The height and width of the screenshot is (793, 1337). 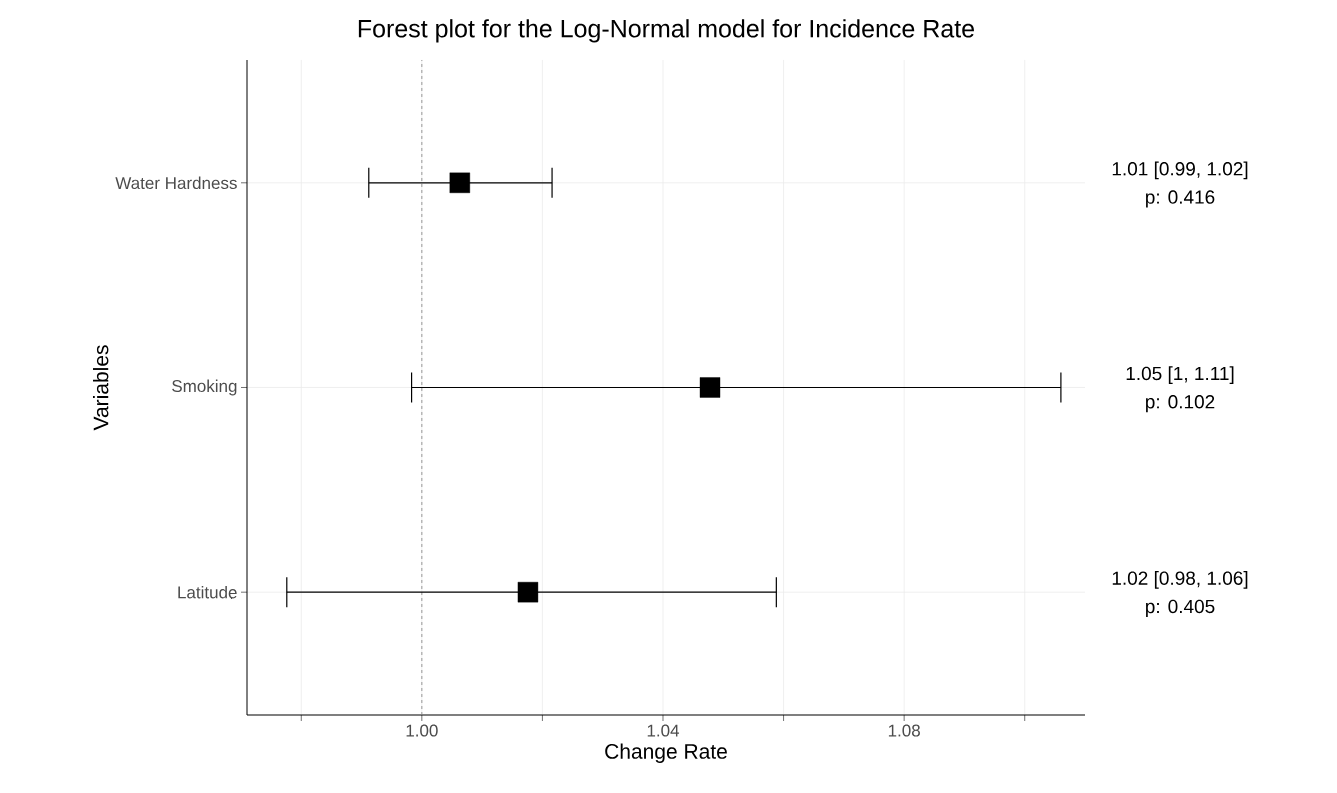 I want to click on y-axis-title: Variables, so click(x=101, y=388).